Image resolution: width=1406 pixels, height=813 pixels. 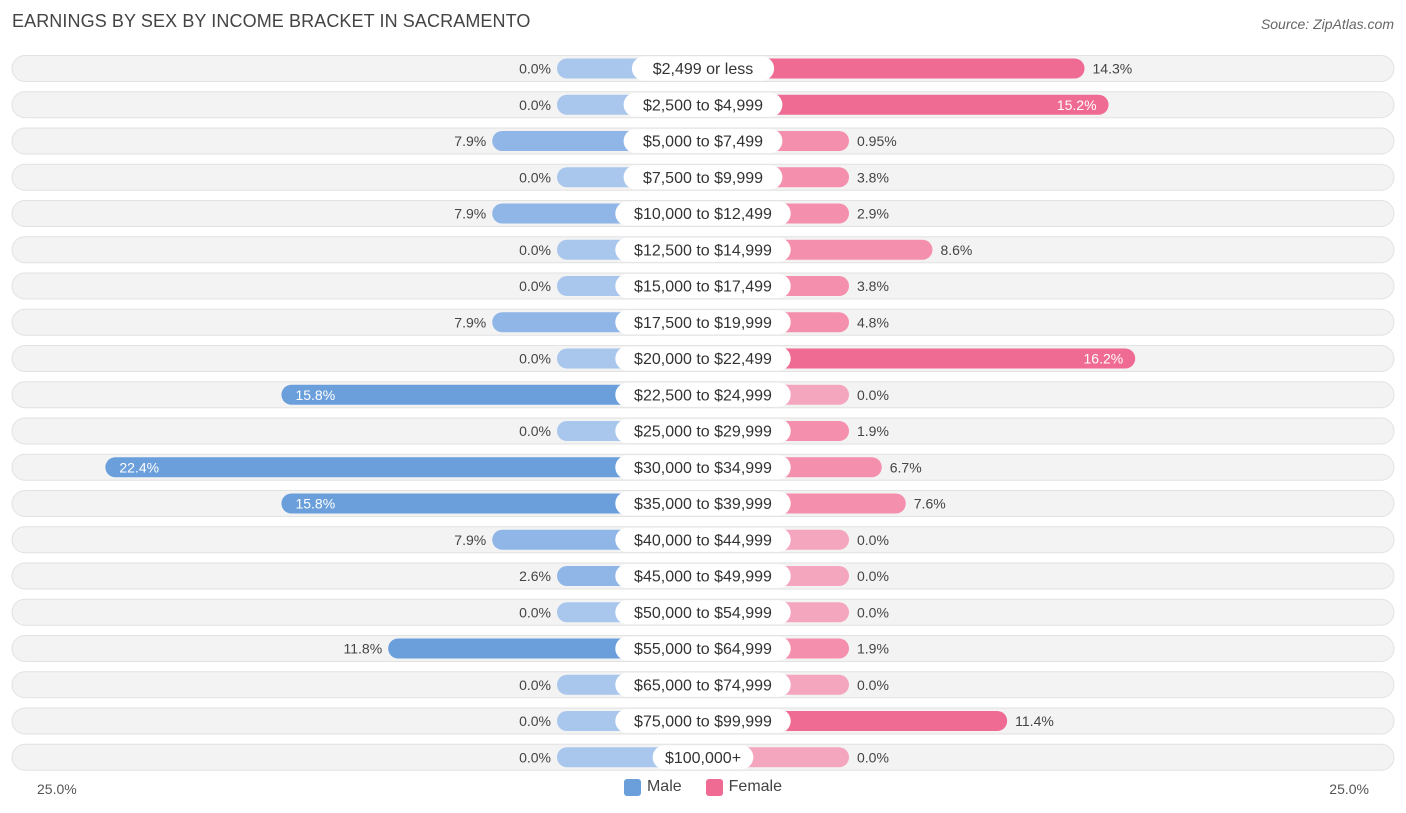 What do you see at coordinates (906, 467) in the screenshot?
I see `value-label-female: 6.7%` at bounding box center [906, 467].